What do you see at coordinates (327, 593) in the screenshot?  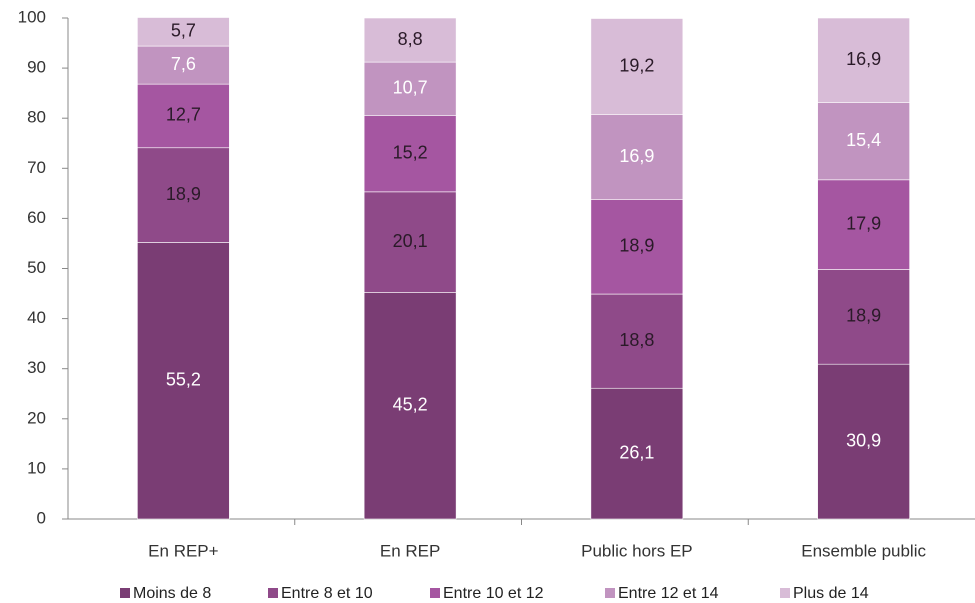 I see `legend-label: Entre 8 et 10` at bounding box center [327, 593].